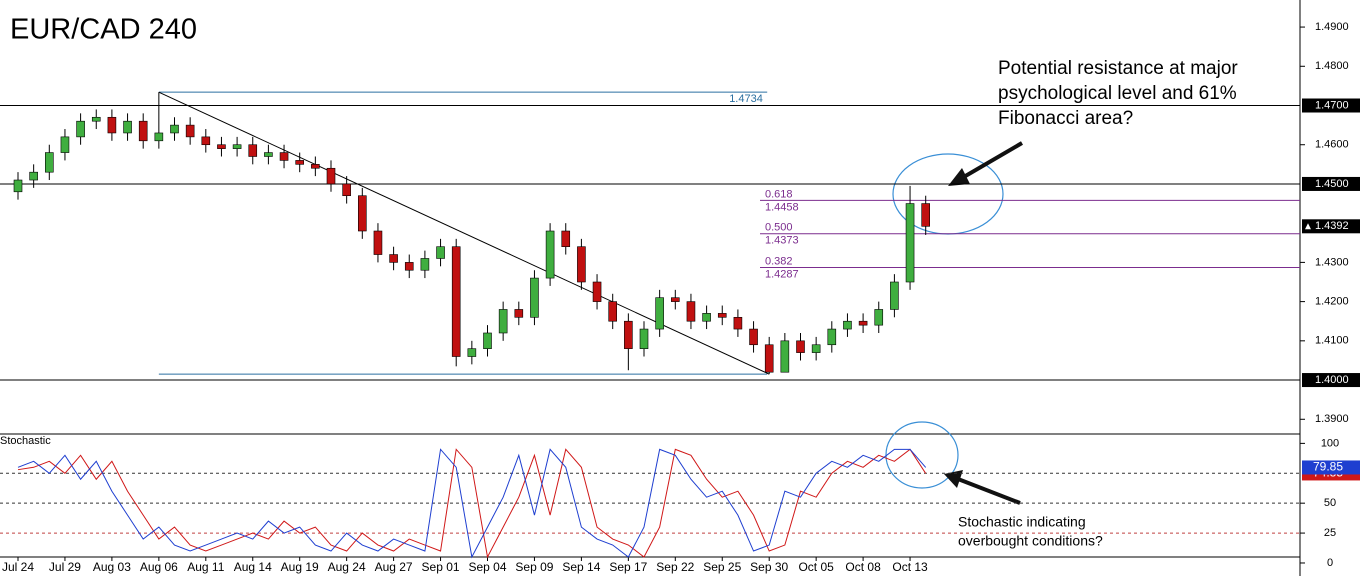 This screenshot has height=576, width=1360. Describe the element at coordinates (1117, 93) in the screenshot. I see `annotation: psychological level and 61%` at that location.